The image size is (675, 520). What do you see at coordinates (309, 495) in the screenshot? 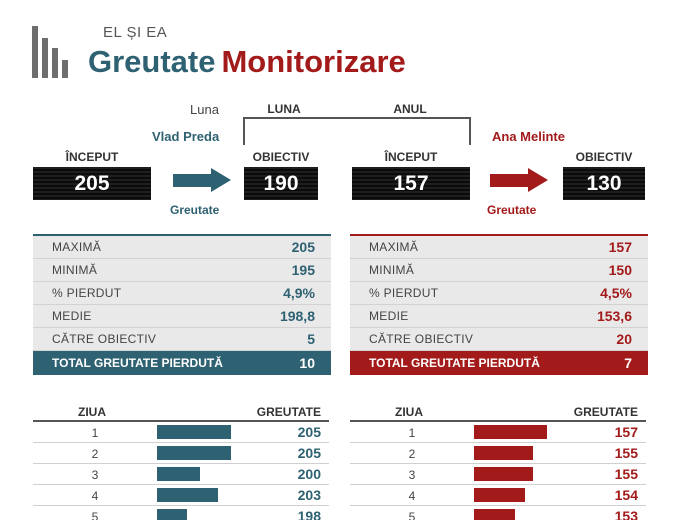
I see `weight-cell: 203` at bounding box center [309, 495].